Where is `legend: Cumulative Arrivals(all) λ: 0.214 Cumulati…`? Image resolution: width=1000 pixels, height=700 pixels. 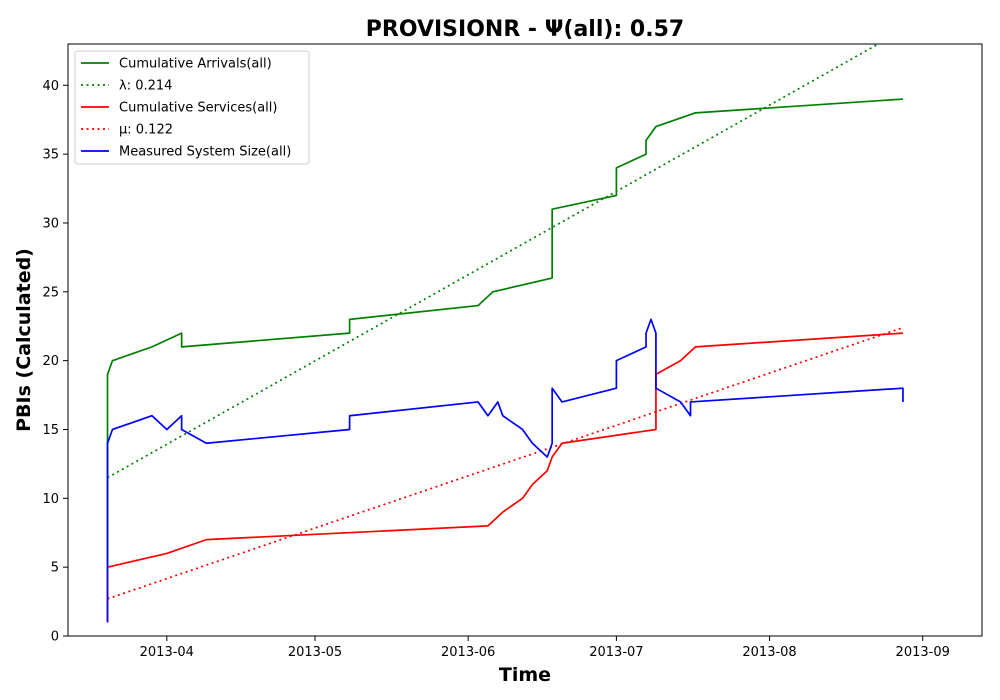
legend: Cumulative Arrivals(all) λ: 0.214 Cumulati… is located at coordinates (192, 107).